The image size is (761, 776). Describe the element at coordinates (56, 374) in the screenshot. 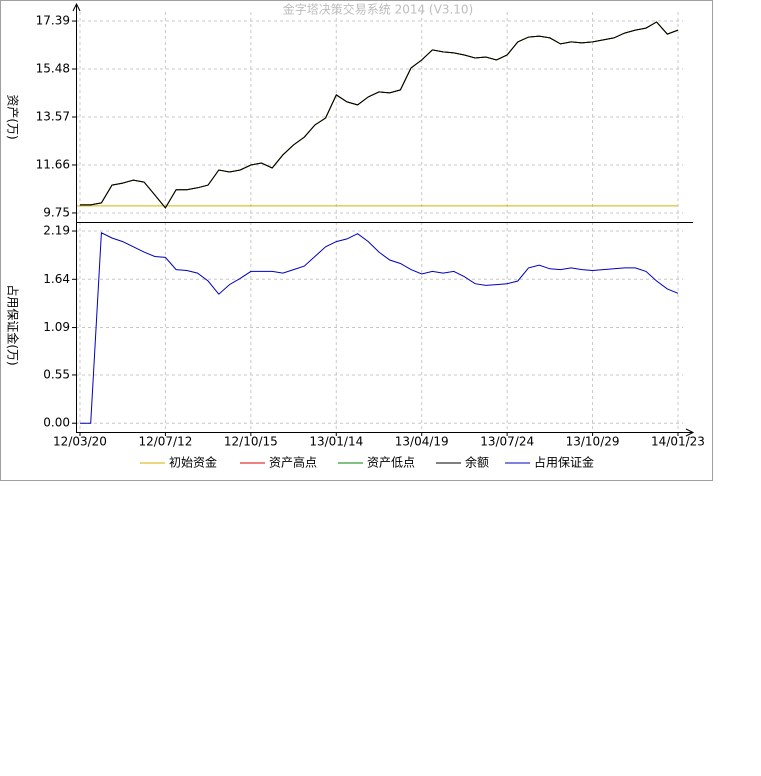

I see `y-tick-label: 0.55` at that location.